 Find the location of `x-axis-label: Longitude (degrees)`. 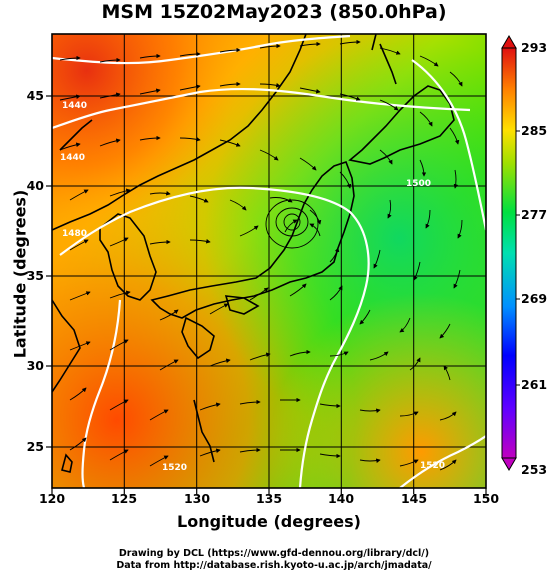

x-axis-label: Longitude (degrees) is located at coordinates (269, 521).